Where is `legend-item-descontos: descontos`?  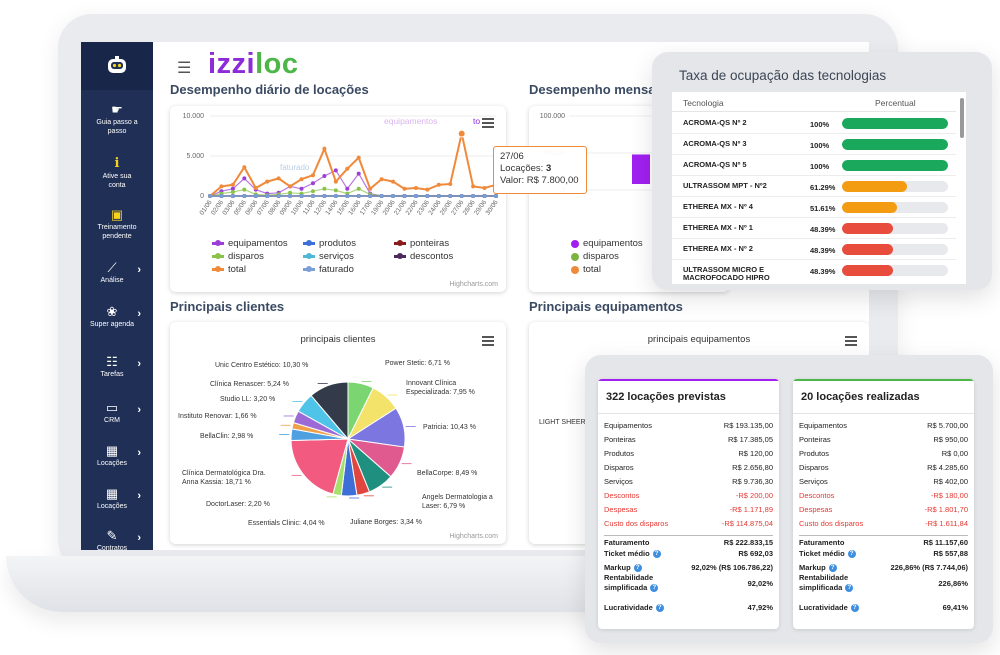 legend-item-descontos: descontos is located at coordinates (423, 256).